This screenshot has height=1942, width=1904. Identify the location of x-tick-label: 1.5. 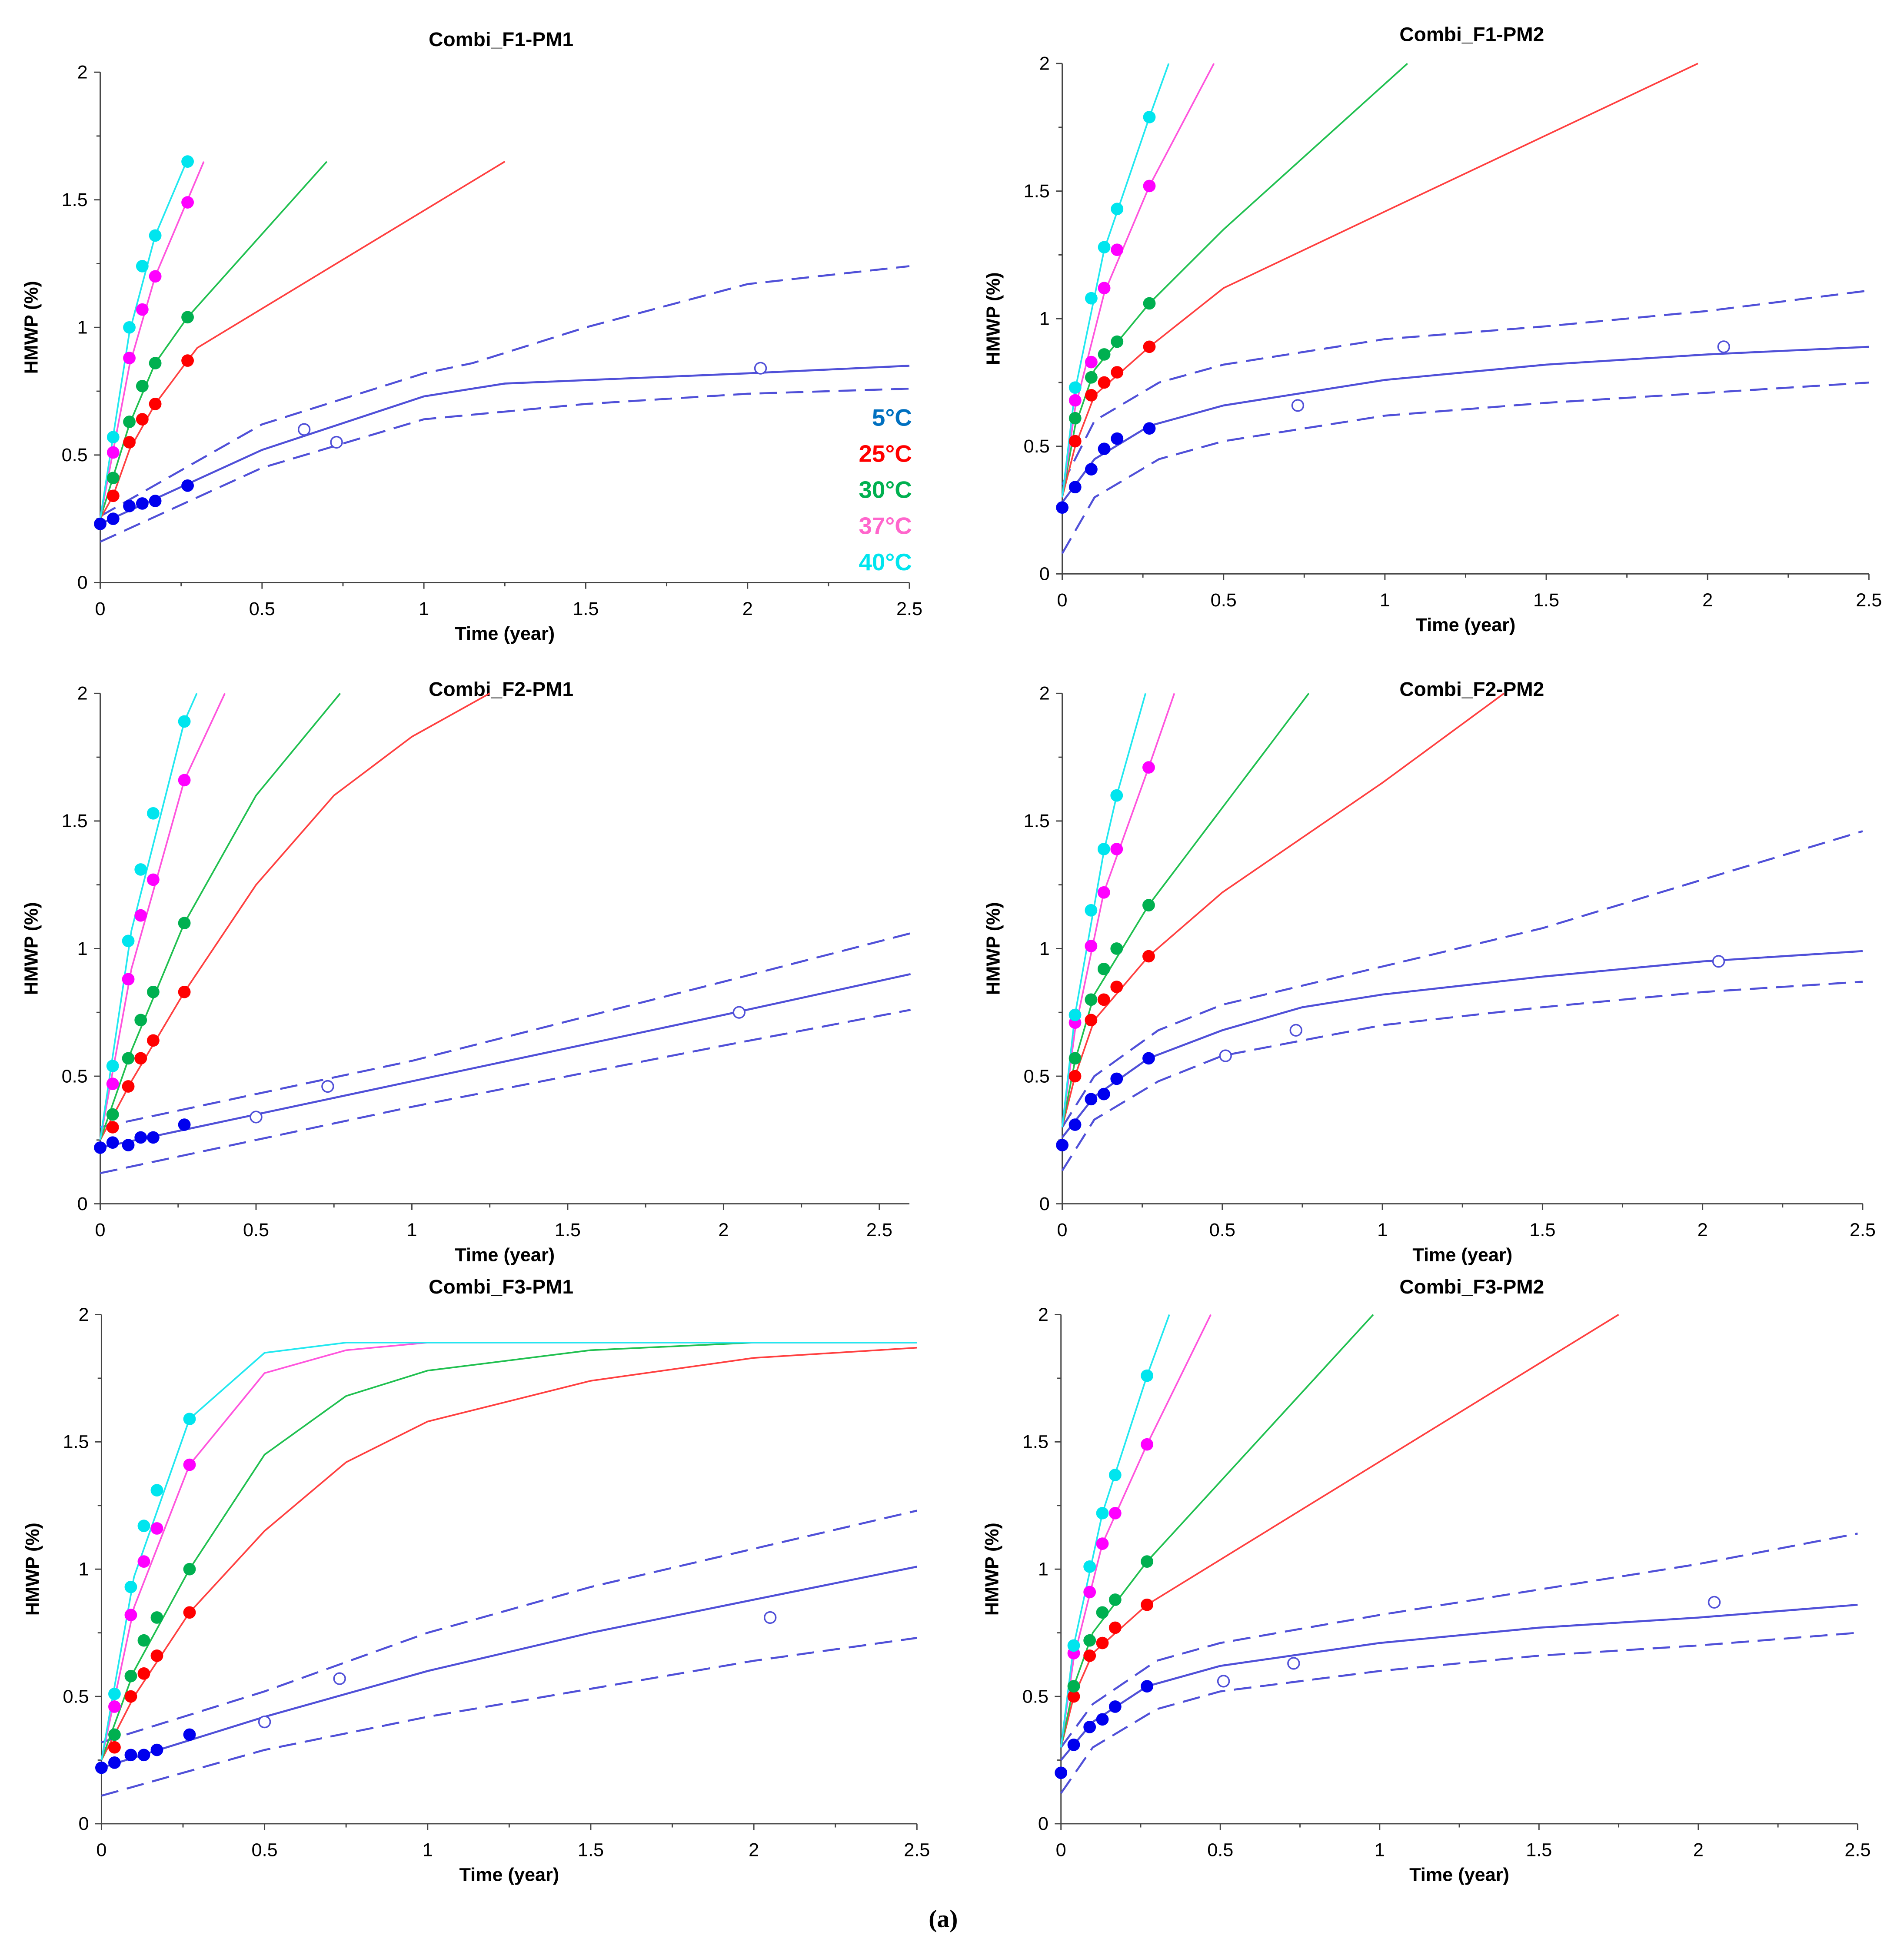
(1546, 600).